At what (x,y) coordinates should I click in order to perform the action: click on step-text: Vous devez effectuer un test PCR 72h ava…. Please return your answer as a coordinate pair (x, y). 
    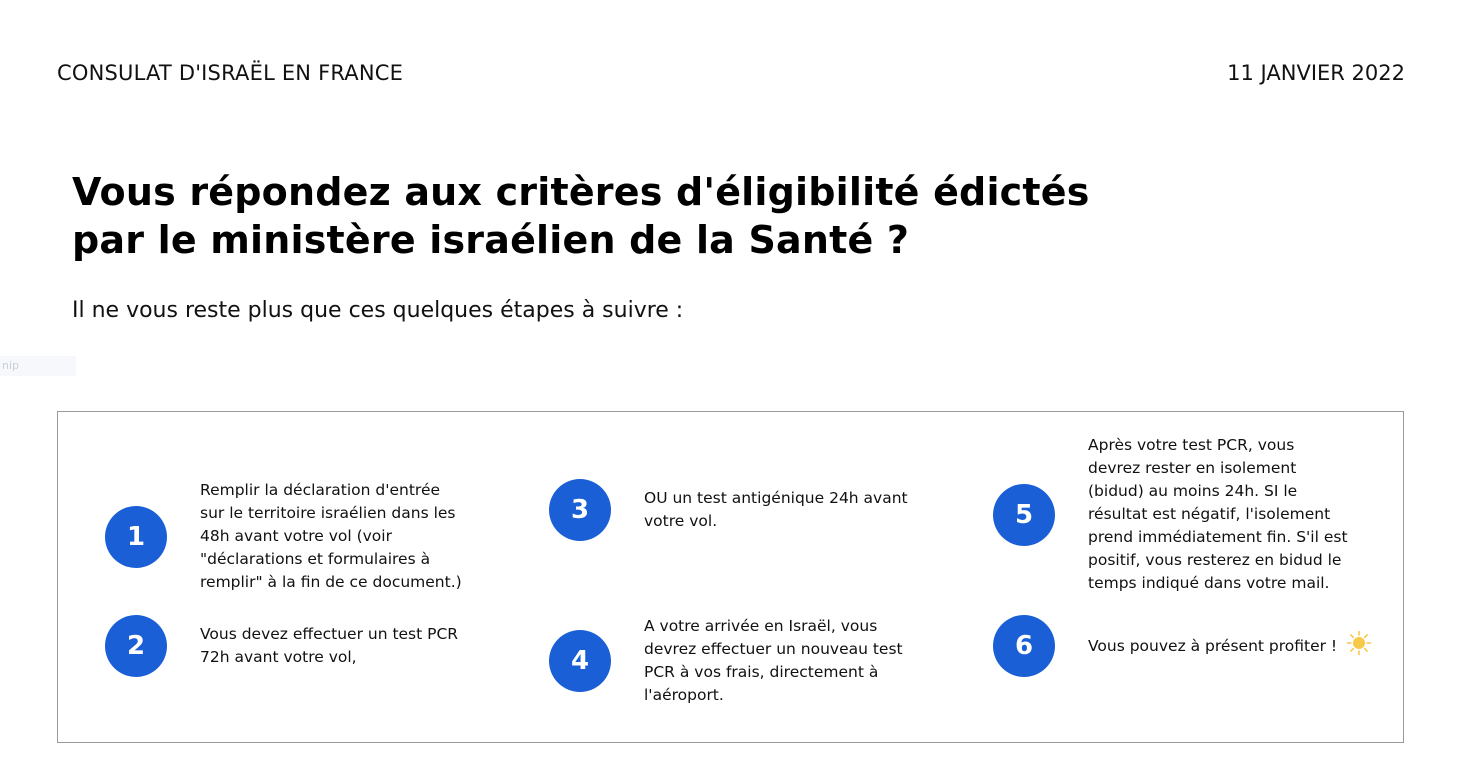
    Looking at the image, I should click on (329, 645).